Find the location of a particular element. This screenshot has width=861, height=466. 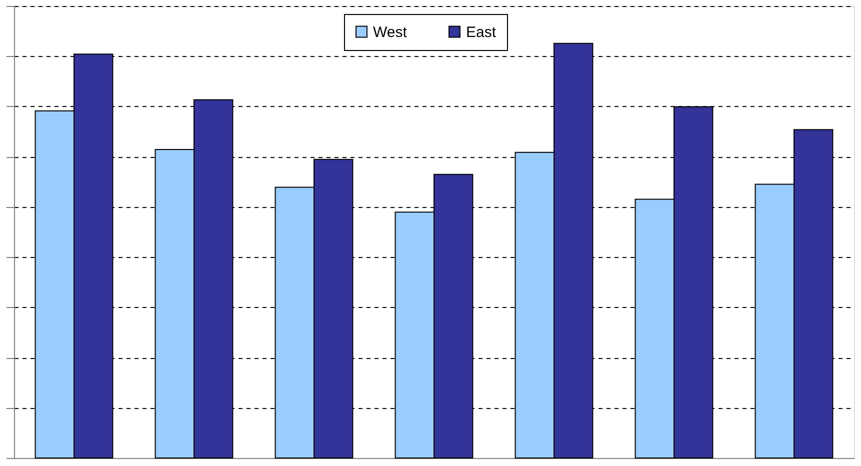

legend-label: West is located at coordinates (390, 32).